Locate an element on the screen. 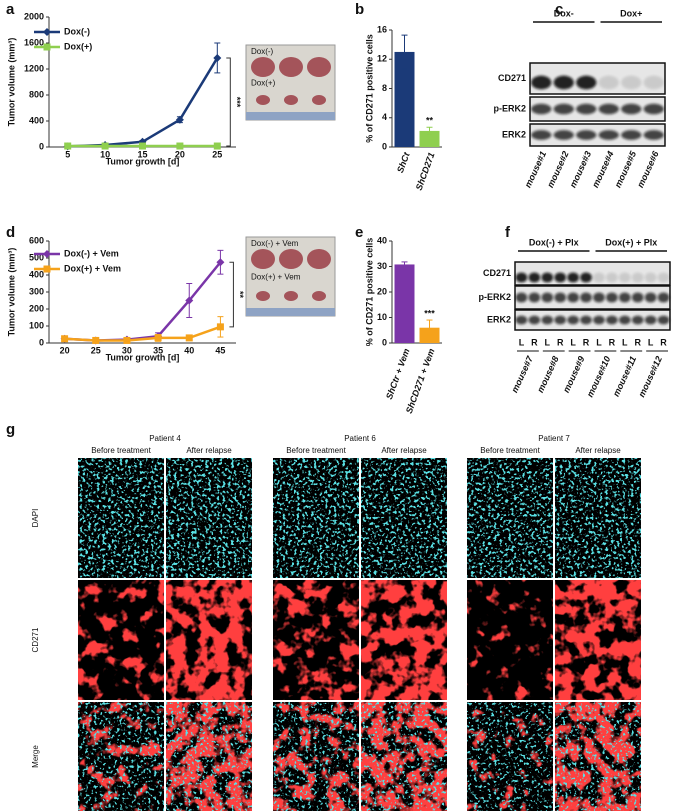  lane-label: mouse#4 is located at coordinates (603, 170).